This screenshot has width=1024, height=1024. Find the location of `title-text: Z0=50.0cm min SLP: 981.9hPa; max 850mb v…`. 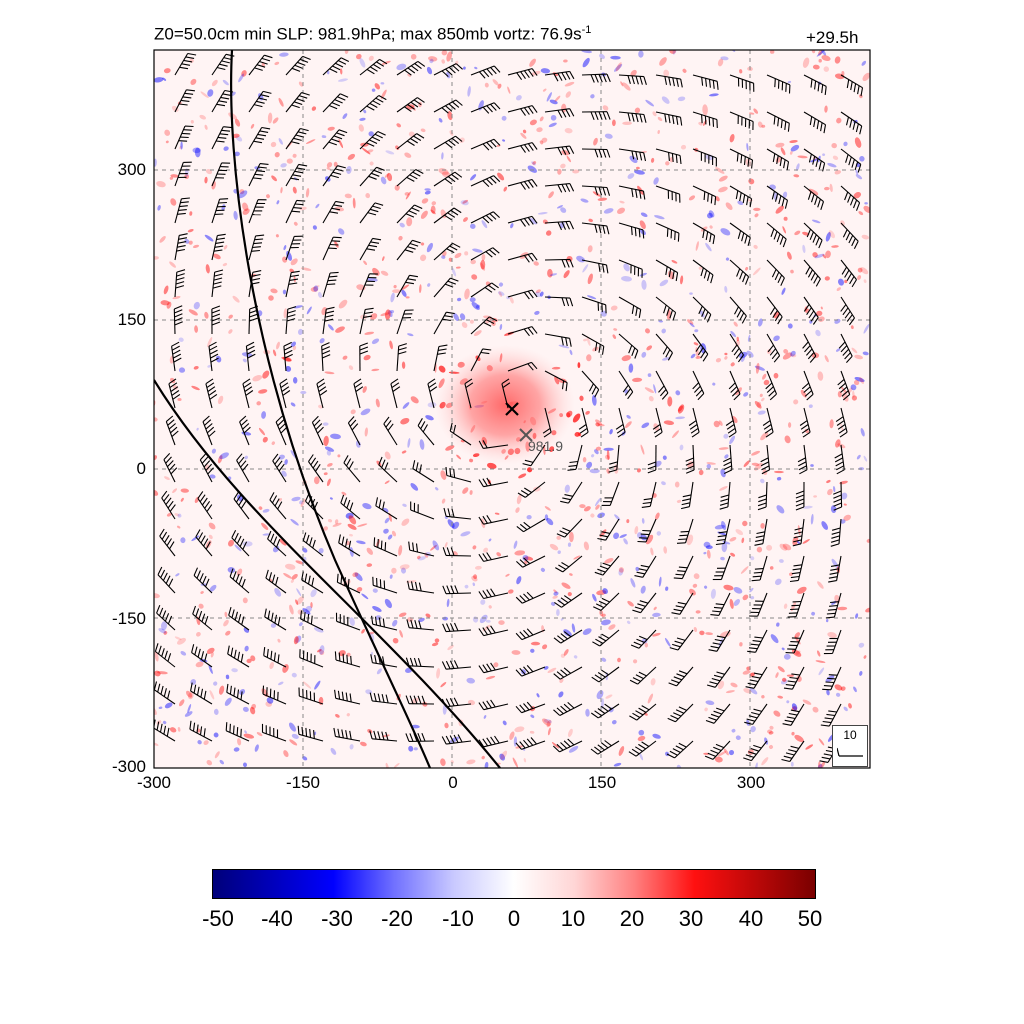

title-text: Z0=50.0cm min SLP: 981.9hPa; max 850mb v… is located at coordinates (368, 34).